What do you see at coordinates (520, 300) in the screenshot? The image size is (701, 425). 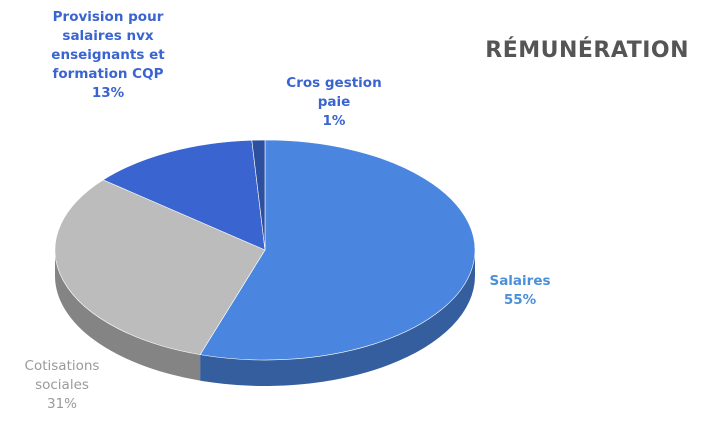 I see `value-label: 55%` at bounding box center [520, 300].